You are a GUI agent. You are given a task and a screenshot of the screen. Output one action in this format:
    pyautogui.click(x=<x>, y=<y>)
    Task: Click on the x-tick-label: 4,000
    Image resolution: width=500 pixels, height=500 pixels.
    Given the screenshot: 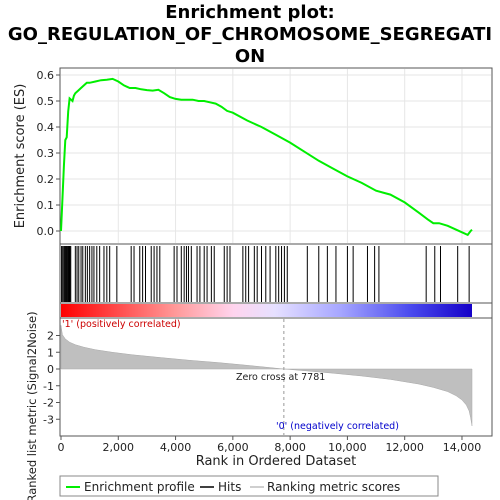 What is the action you would take?
    pyautogui.click(x=176, y=447)
    